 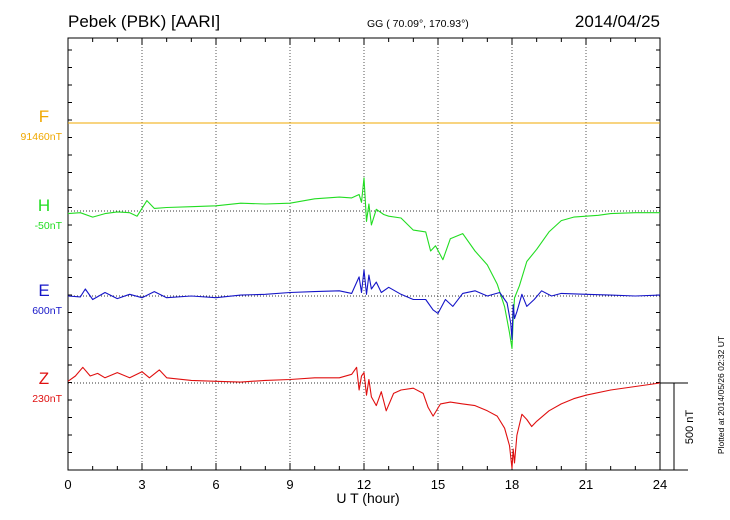 I want to click on channel-label-e: E, so click(x=43, y=290).